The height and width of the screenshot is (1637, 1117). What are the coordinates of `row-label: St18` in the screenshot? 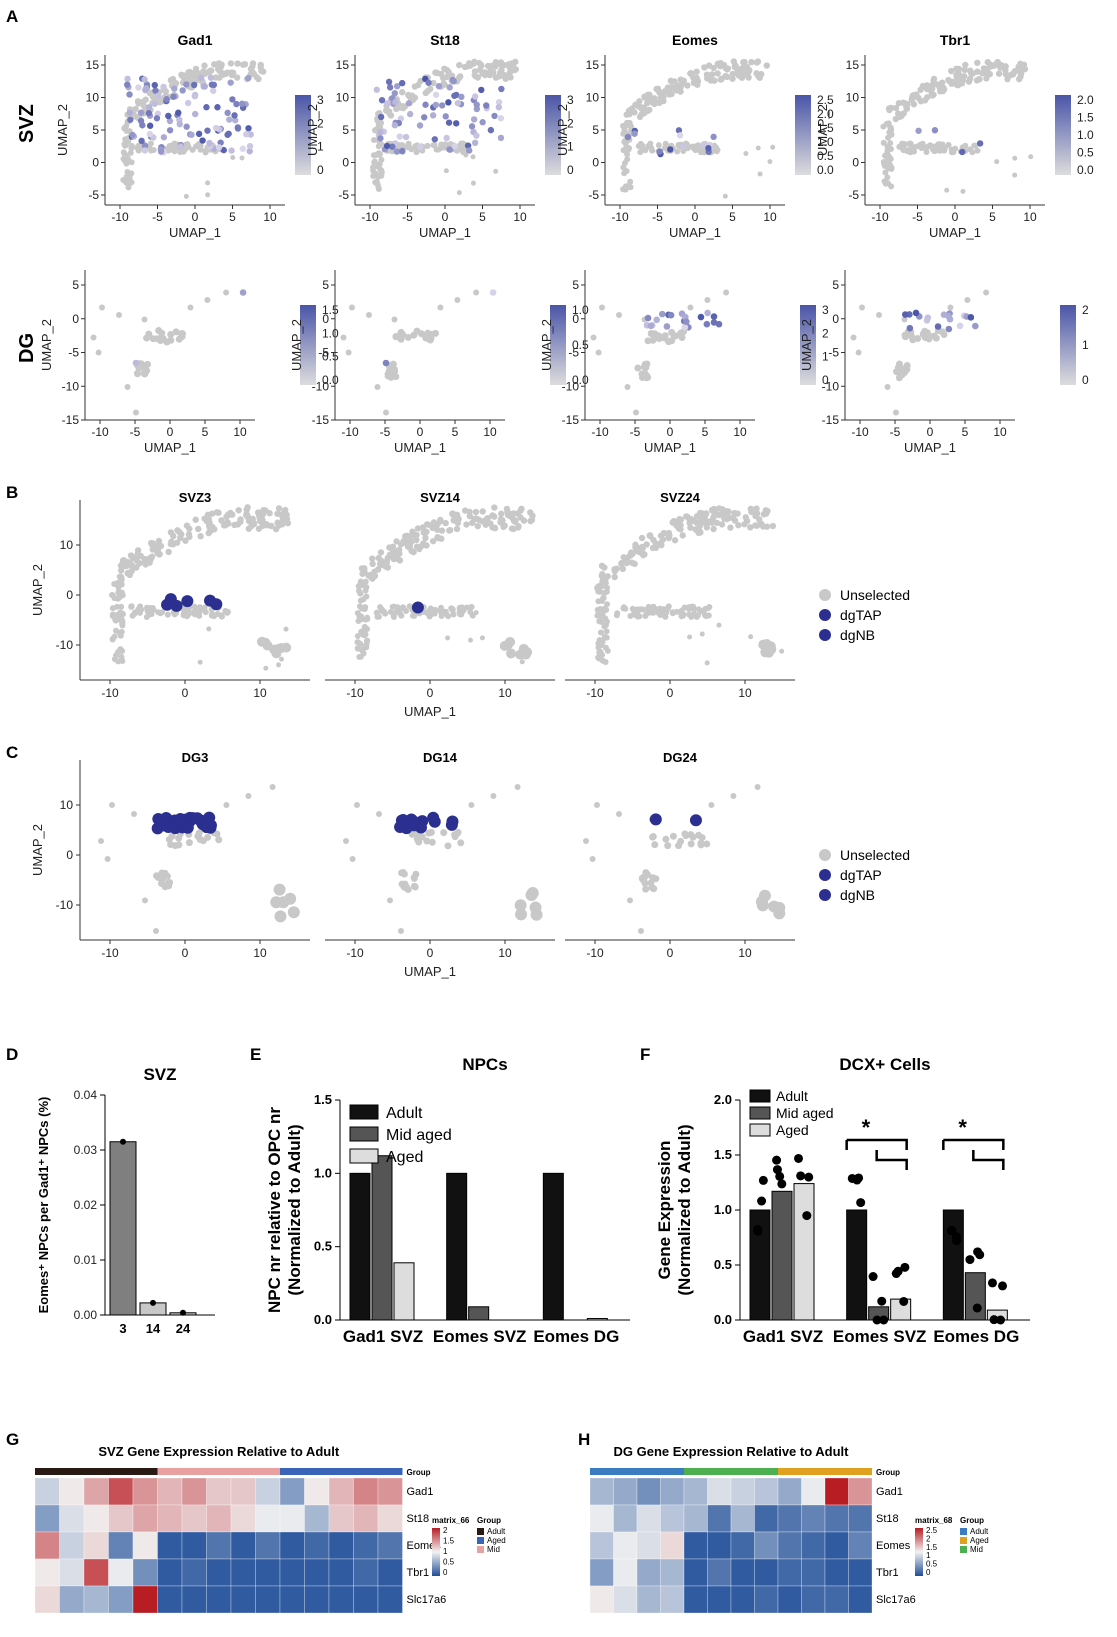 It's located at (887, 1519).